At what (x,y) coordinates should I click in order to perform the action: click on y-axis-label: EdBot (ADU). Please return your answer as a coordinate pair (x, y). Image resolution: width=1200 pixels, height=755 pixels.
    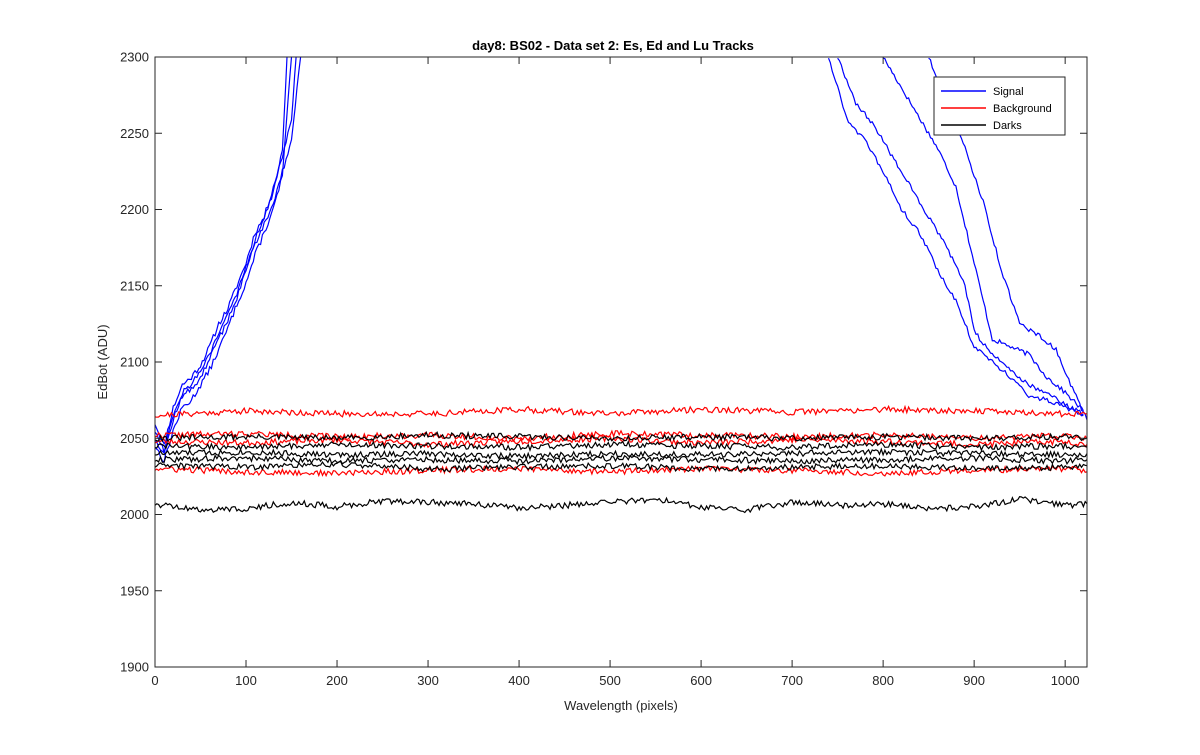
    Looking at the image, I should click on (102, 361).